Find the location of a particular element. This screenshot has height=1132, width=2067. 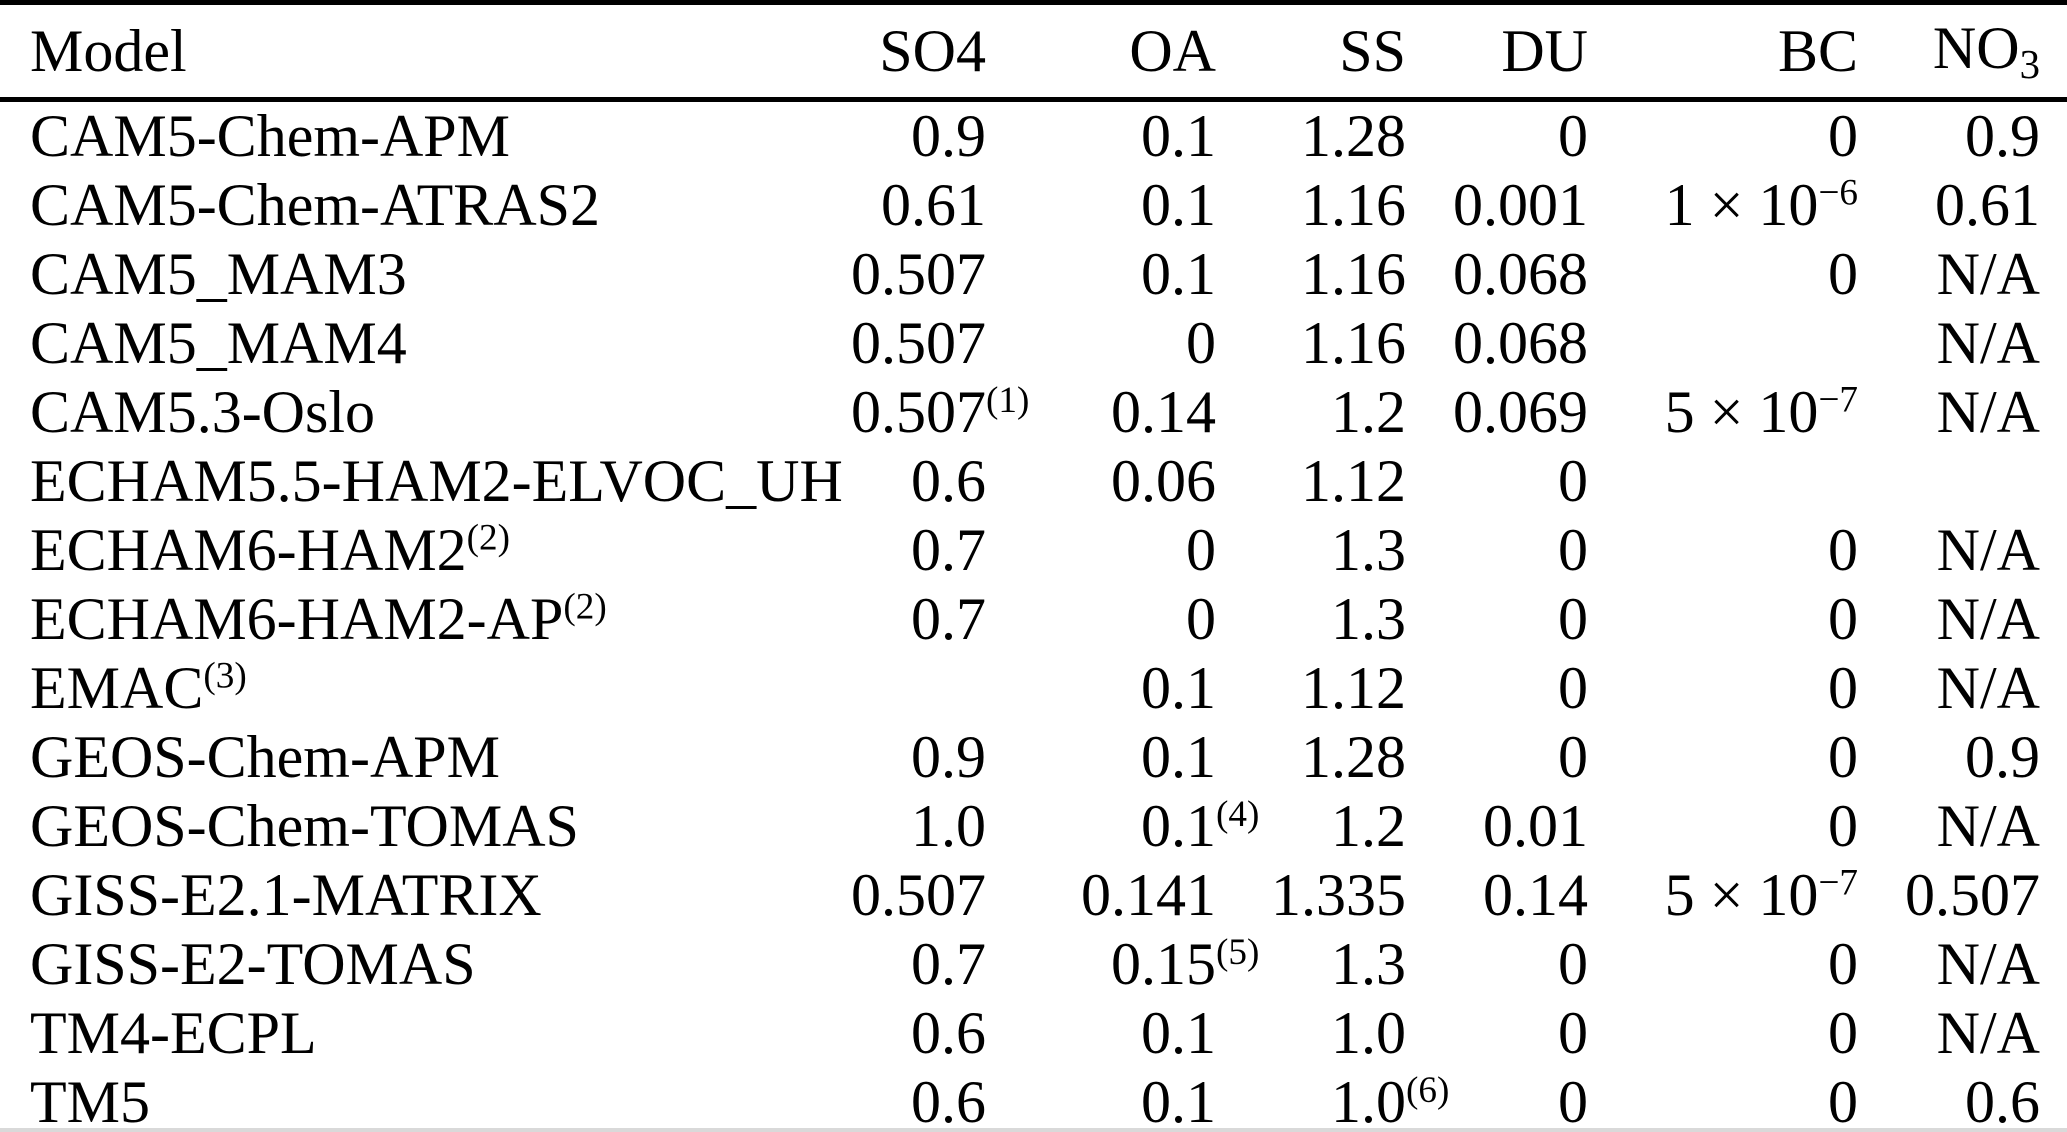

cell-model-name: GEOS-Chem-TOMAS is located at coordinates (304, 826).